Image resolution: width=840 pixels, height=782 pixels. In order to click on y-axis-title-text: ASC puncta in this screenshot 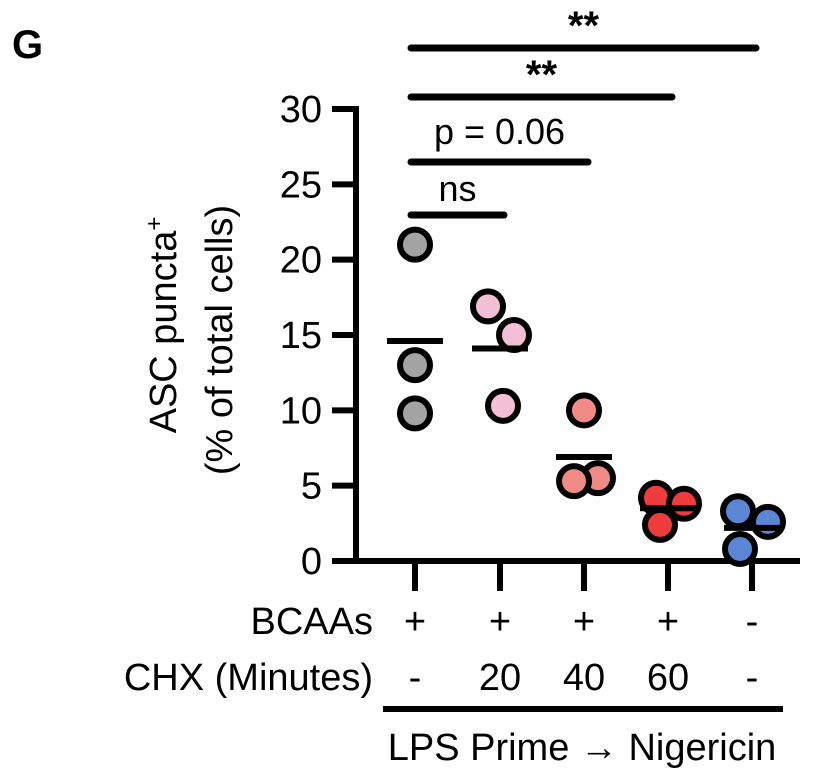, I will do `click(164, 332)`.